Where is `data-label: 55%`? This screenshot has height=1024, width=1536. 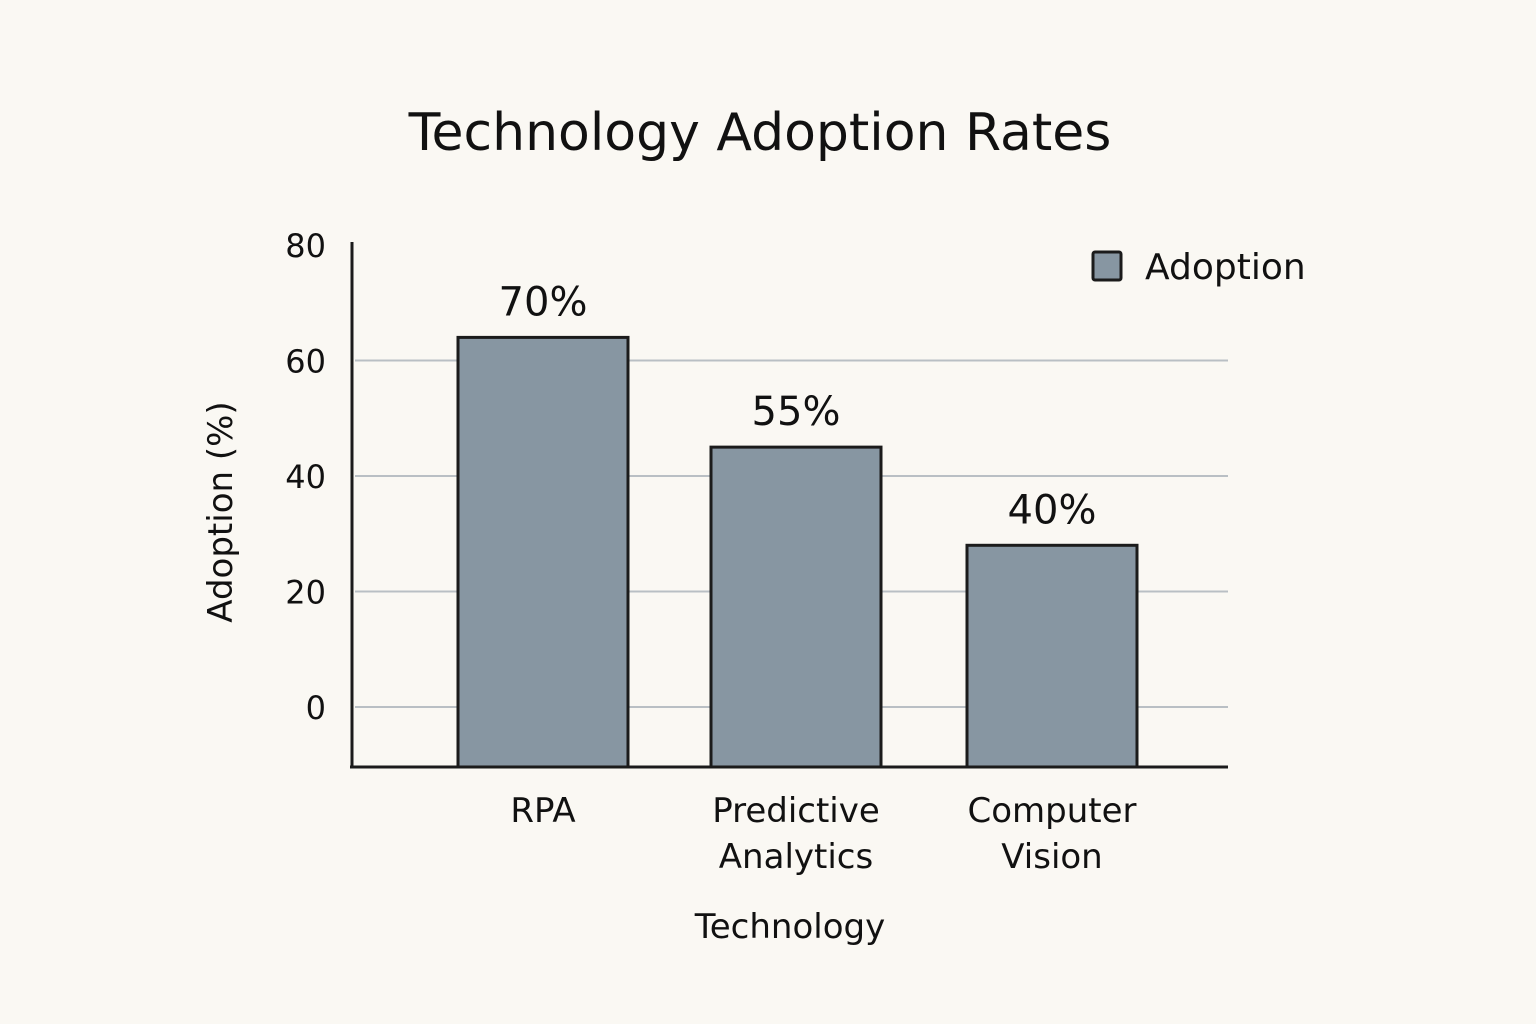 data-label: 55% is located at coordinates (796, 412).